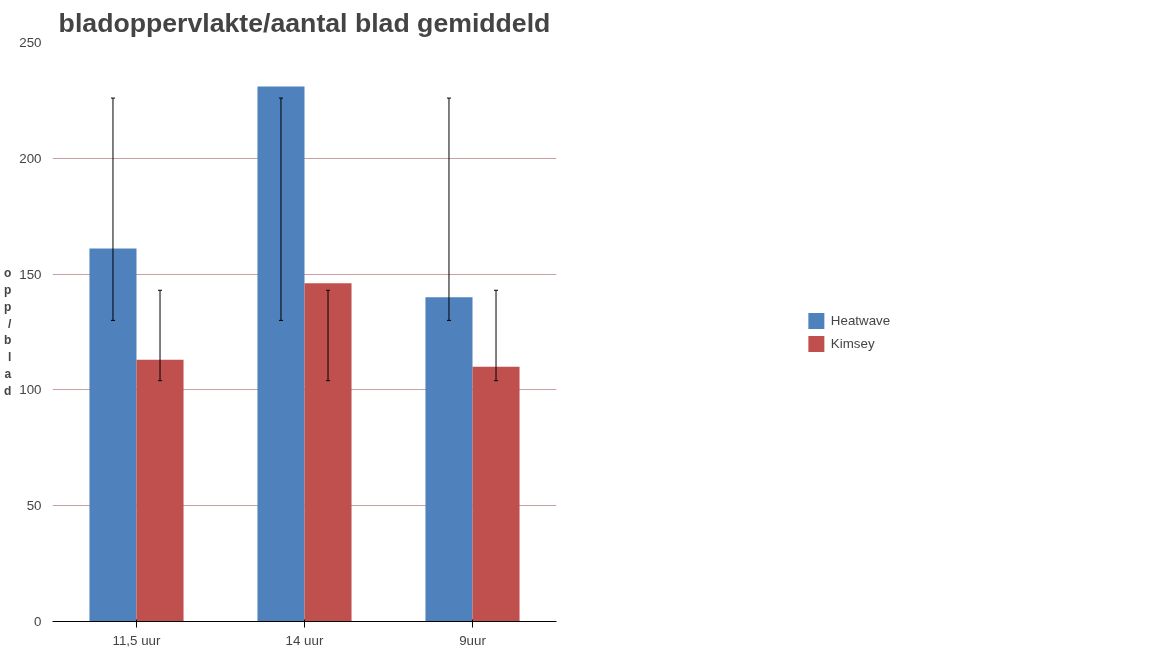  I want to click on y-tick-label: 50, so click(34, 506).